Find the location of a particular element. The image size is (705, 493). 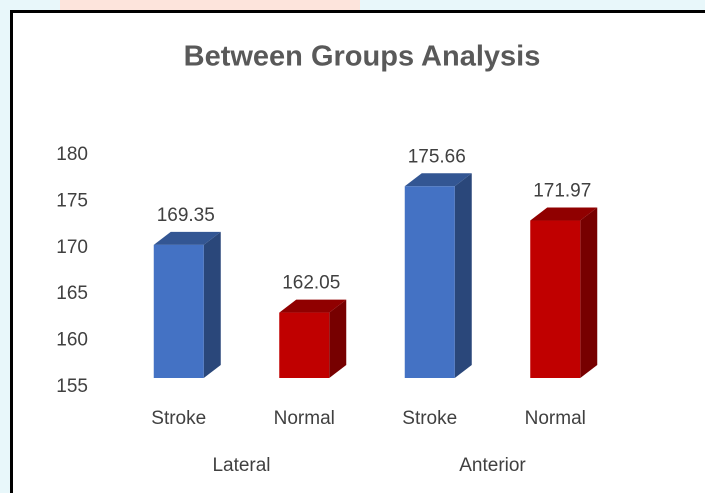

chart-title: Between Groups Analysis is located at coordinates (362, 57).